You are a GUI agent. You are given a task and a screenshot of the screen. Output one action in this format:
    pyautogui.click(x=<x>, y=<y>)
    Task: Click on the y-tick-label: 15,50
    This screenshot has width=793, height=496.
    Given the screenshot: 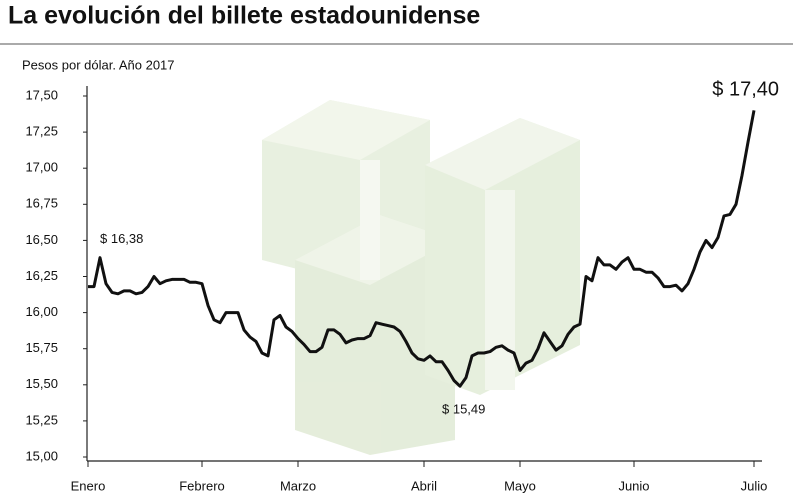 What is the action you would take?
    pyautogui.click(x=41, y=383)
    